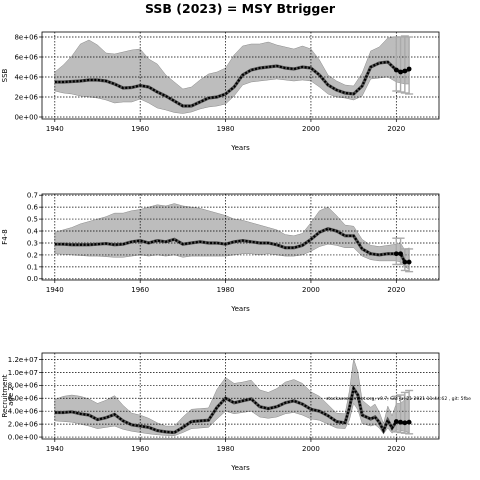 This screenshot has height=480, width=480. Describe the element at coordinates (32, 267) in the screenshot. I see `y-tick-label: 0.1` at that location.